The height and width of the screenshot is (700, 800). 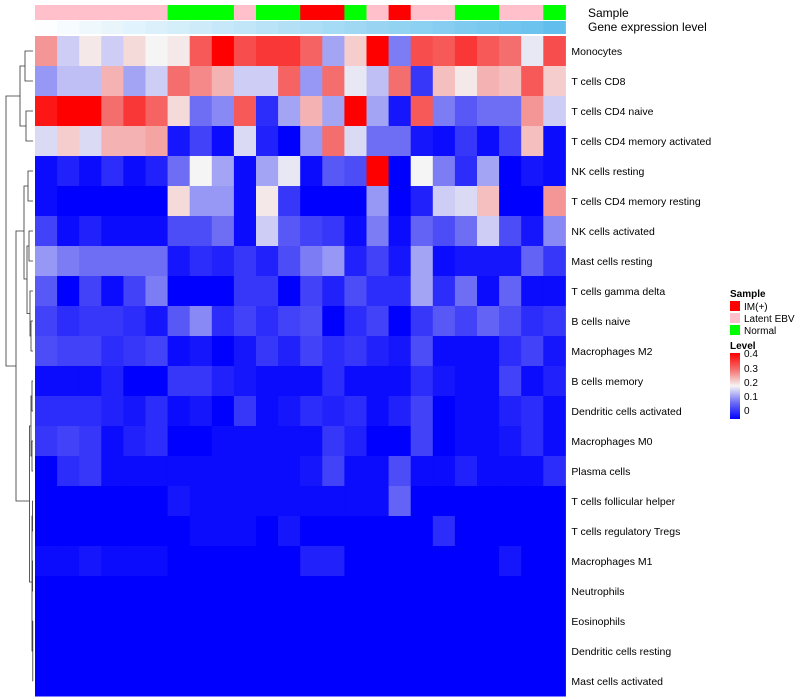 What do you see at coordinates (735, 306) in the screenshot?
I see `sample-legend-swatch-im` at bounding box center [735, 306].